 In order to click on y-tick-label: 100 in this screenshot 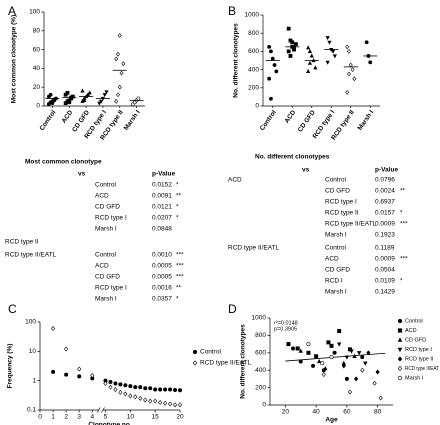, I will do `click(30, 322)`.